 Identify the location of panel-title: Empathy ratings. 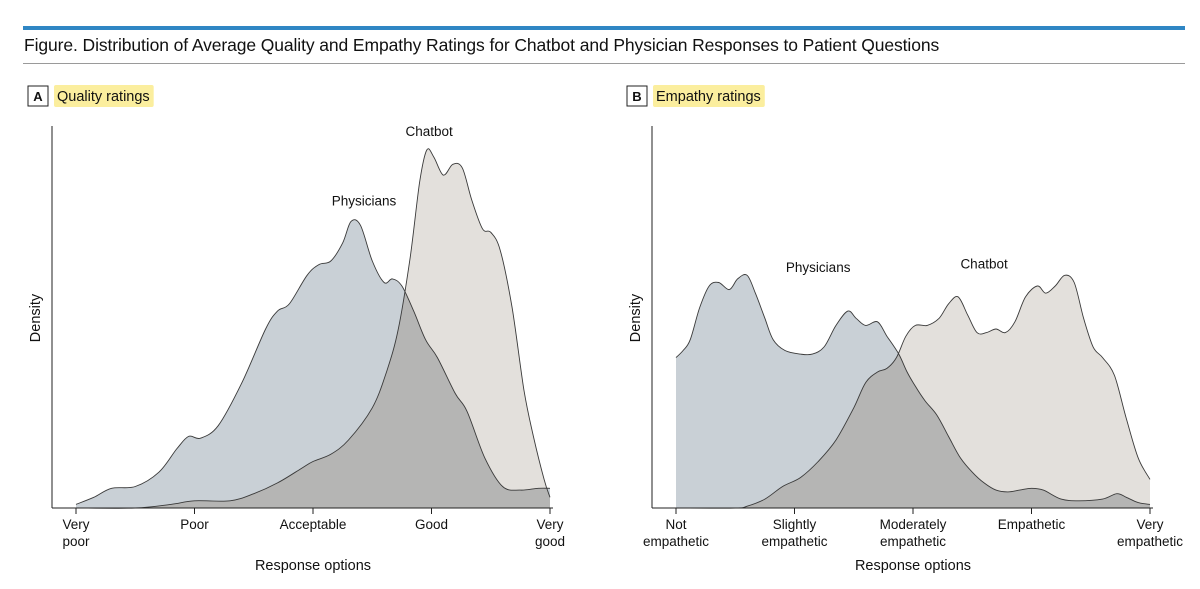
(708, 97).